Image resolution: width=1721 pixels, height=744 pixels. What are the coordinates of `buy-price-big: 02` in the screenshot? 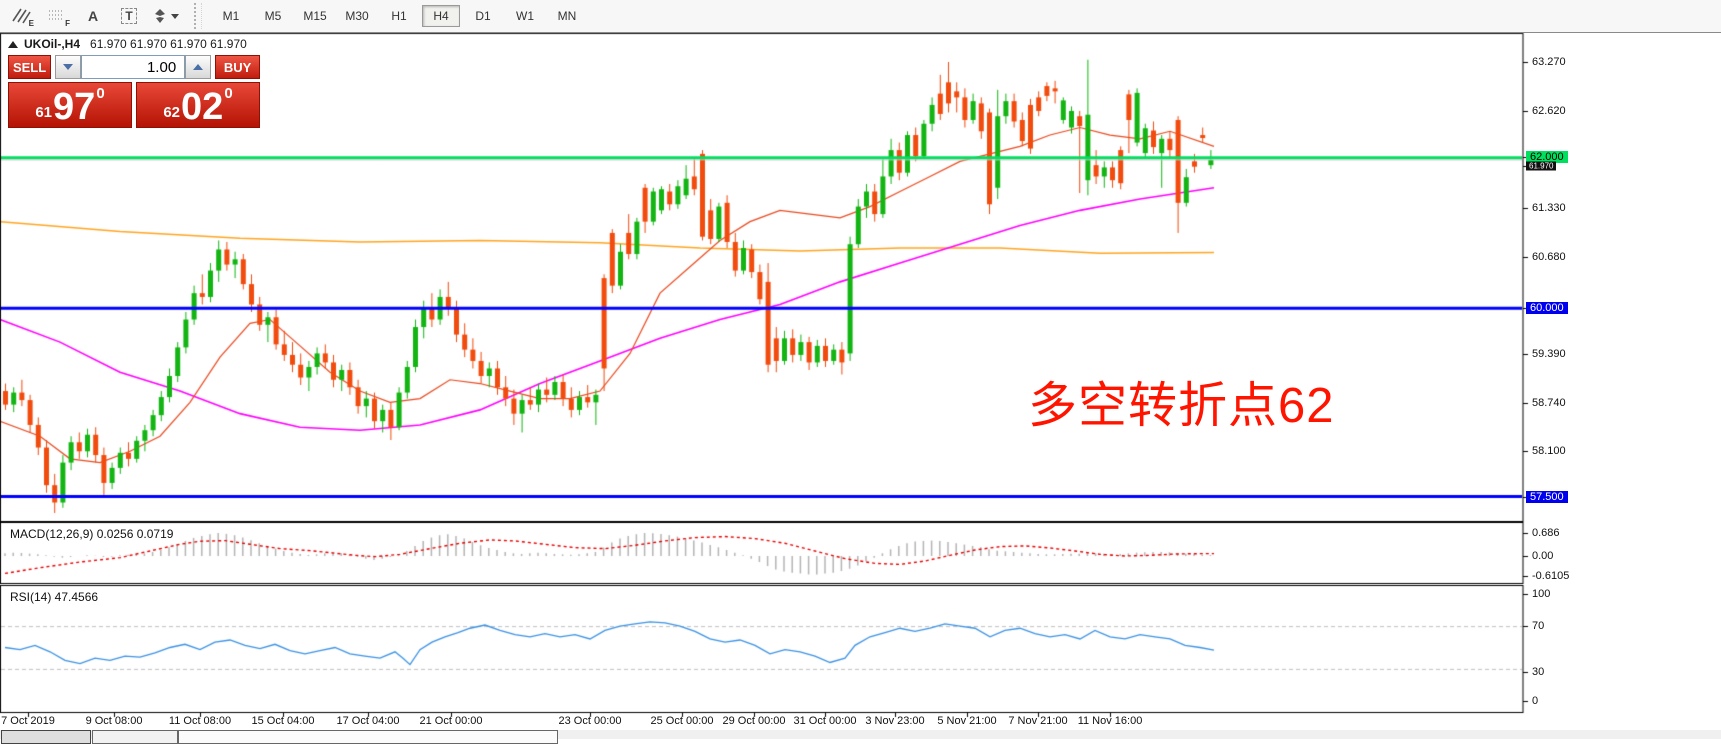 It's located at (202, 107).